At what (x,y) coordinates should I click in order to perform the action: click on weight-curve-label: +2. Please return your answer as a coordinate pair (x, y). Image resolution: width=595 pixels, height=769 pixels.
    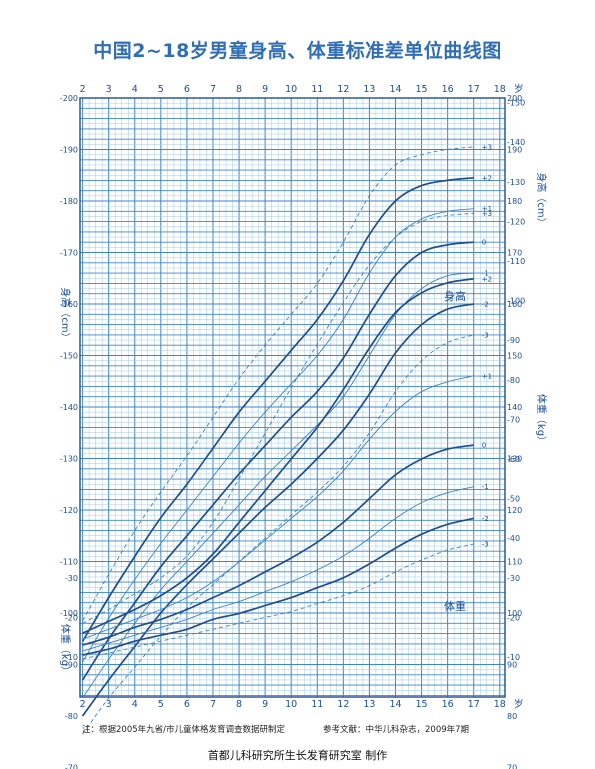
    Looking at the image, I should click on (487, 279).